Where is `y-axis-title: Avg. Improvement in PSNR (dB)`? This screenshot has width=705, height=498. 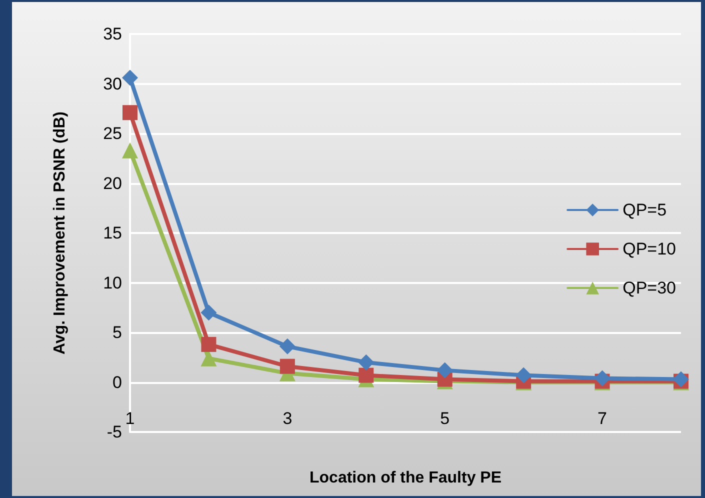 y-axis-title: Avg. Improvement in PSNR (dB) is located at coordinates (60, 233).